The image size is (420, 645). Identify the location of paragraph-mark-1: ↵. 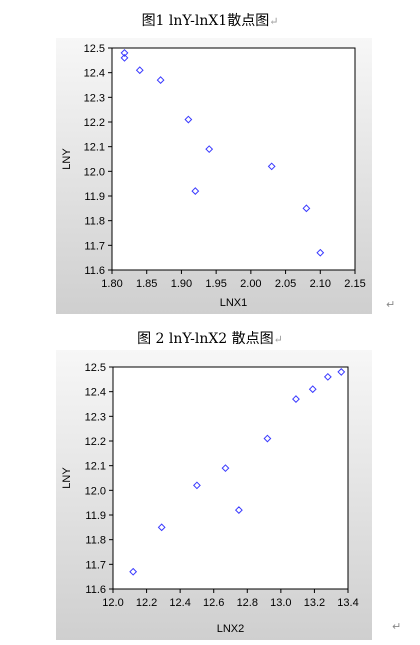
(391, 304).